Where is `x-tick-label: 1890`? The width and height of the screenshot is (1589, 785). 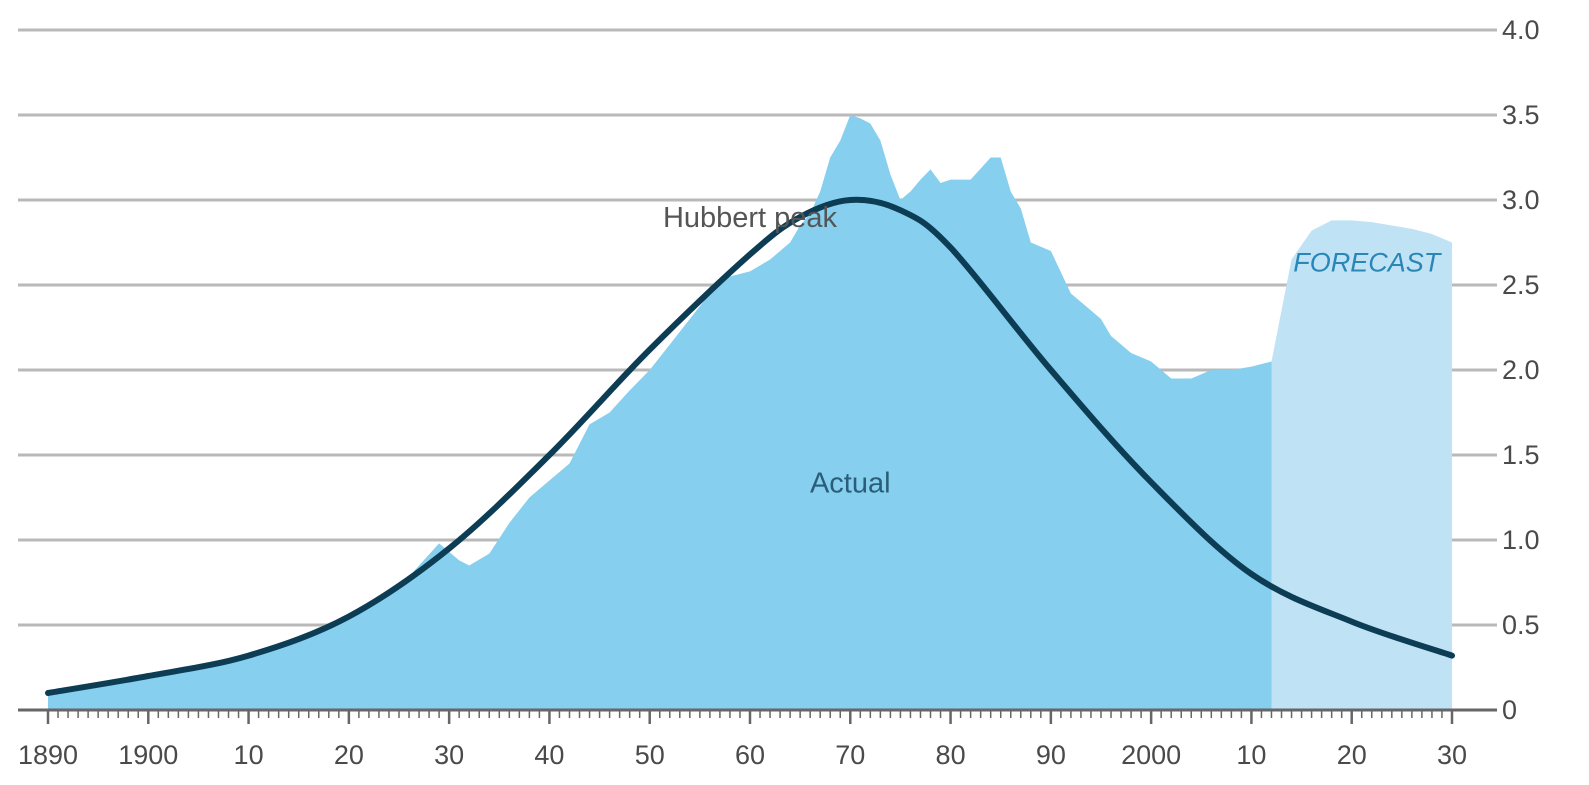 x-tick-label: 1890 is located at coordinates (48, 755).